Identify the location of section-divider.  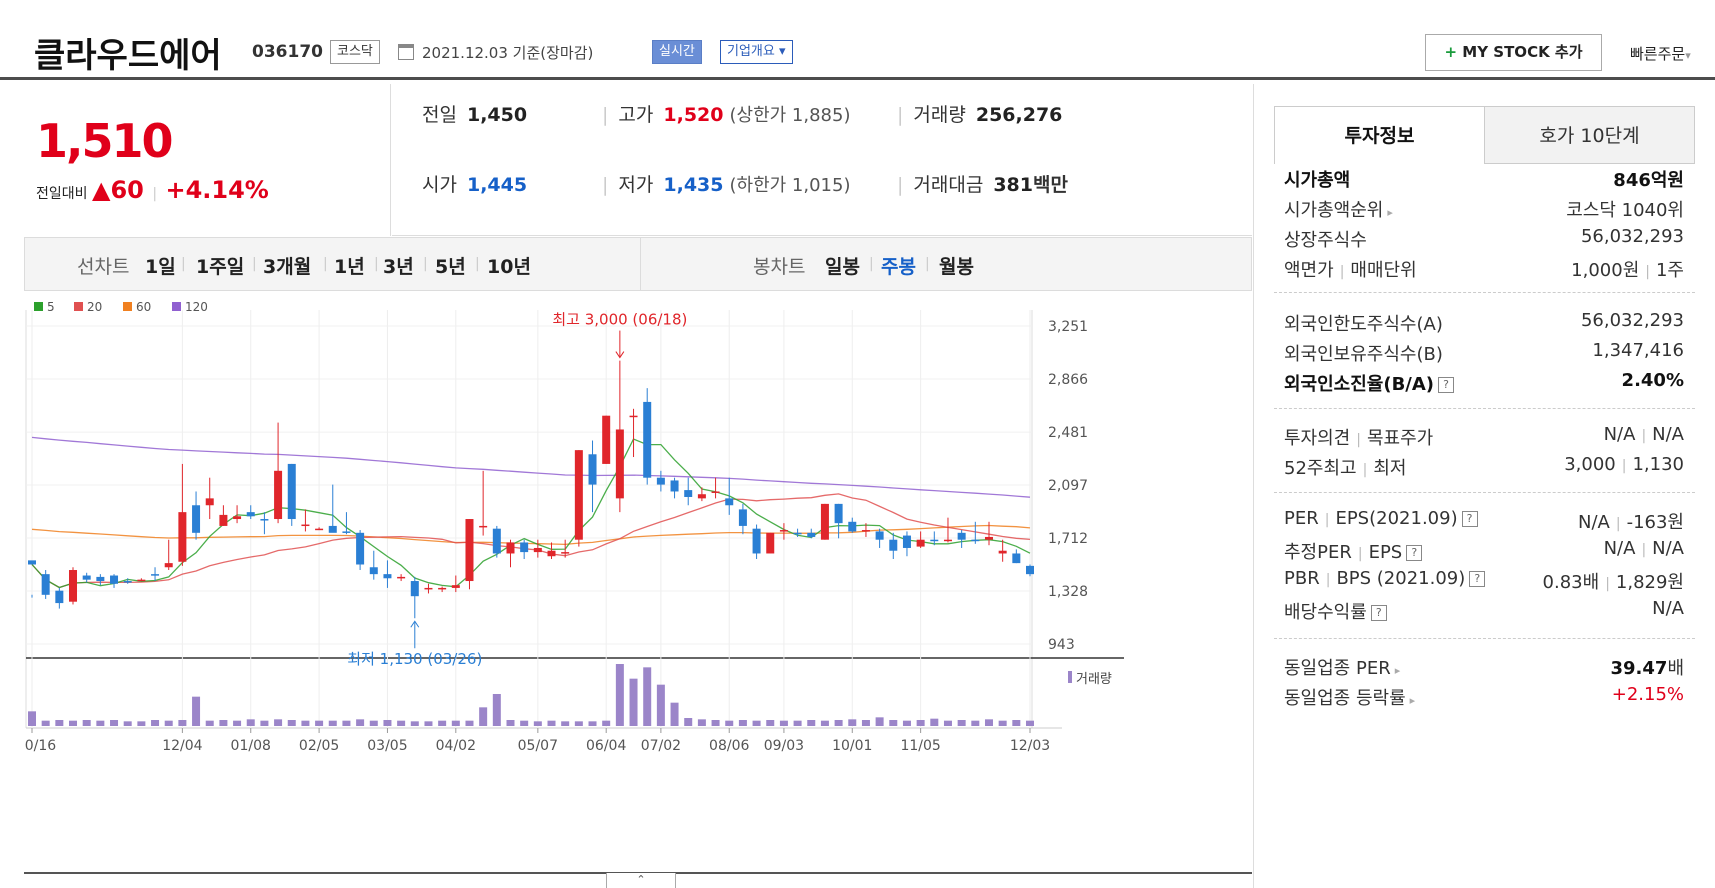
(1484, 292).